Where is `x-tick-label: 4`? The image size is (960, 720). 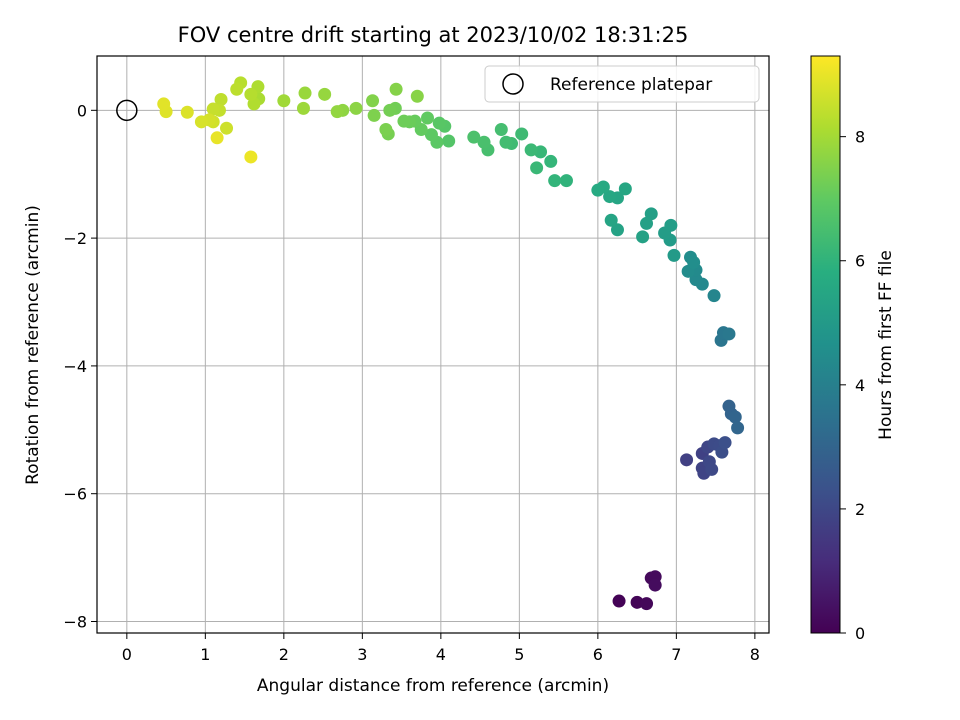
x-tick-label: 4 is located at coordinates (441, 654).